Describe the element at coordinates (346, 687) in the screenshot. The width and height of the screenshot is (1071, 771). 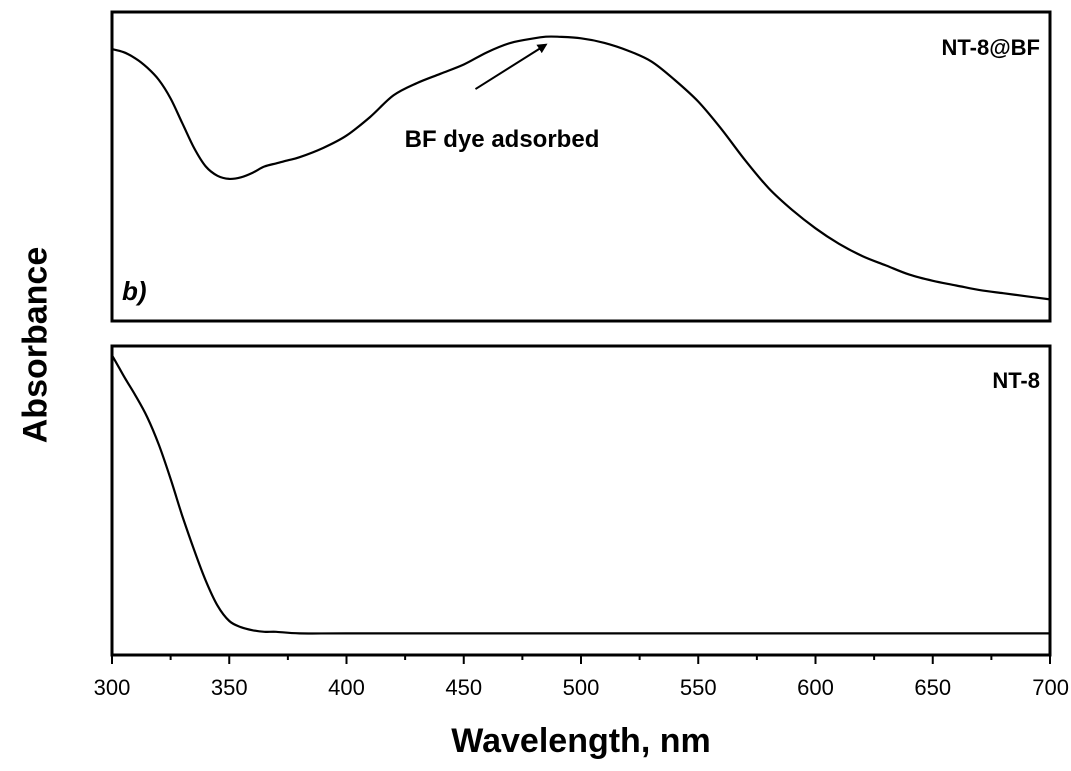
I see `x-tick-label: 400` at that location.